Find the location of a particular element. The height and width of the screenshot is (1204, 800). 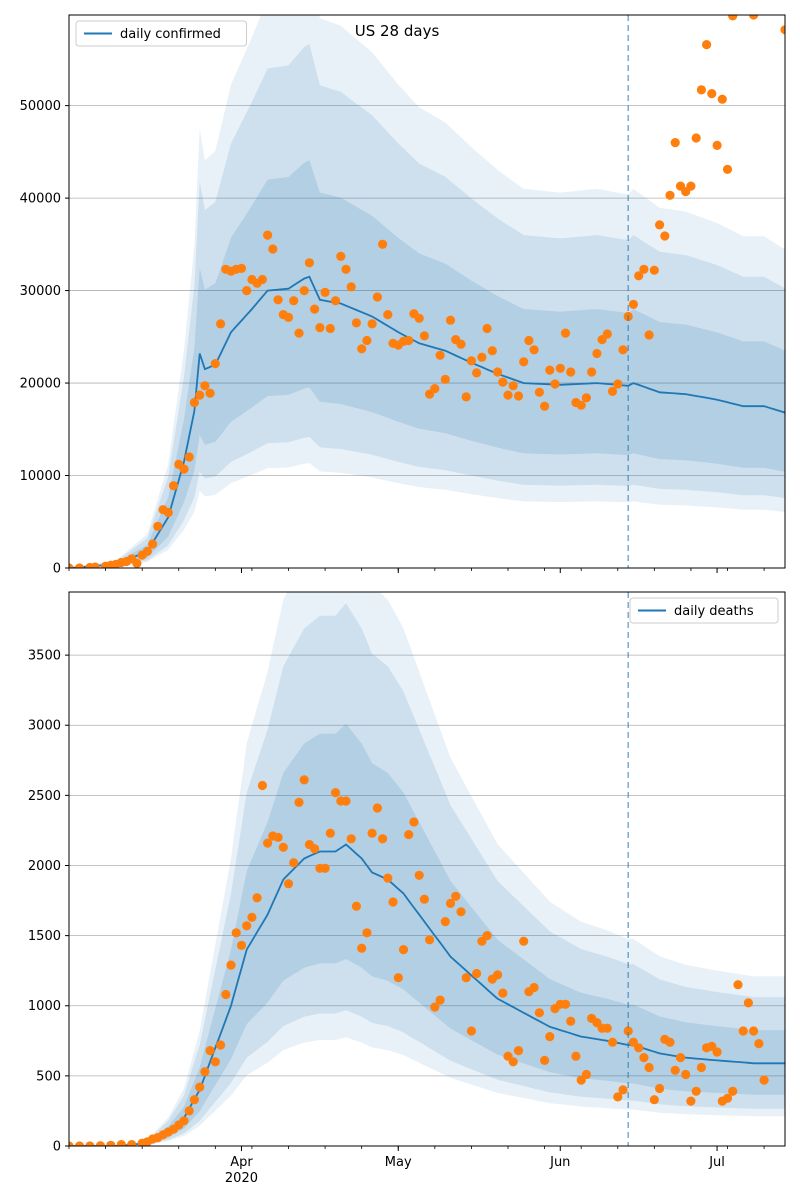

y-tick-label: 2000 is located at coordinates (44, 866).